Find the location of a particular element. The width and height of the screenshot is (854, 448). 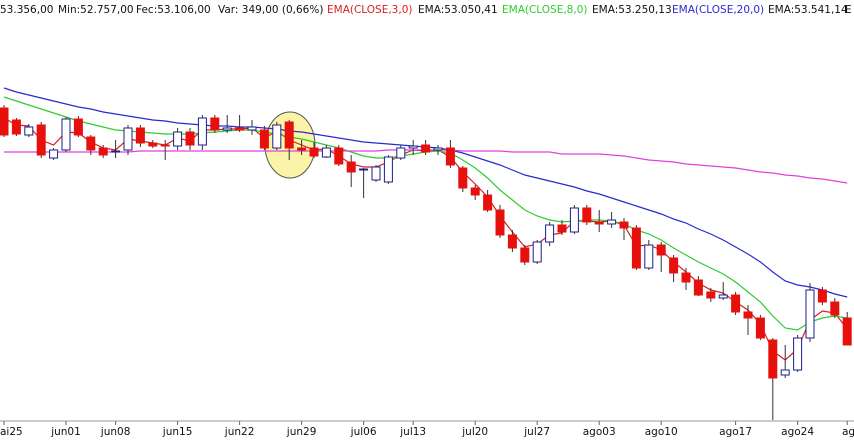

x-tick-label: jun29 is located at coordinates (301, 432).